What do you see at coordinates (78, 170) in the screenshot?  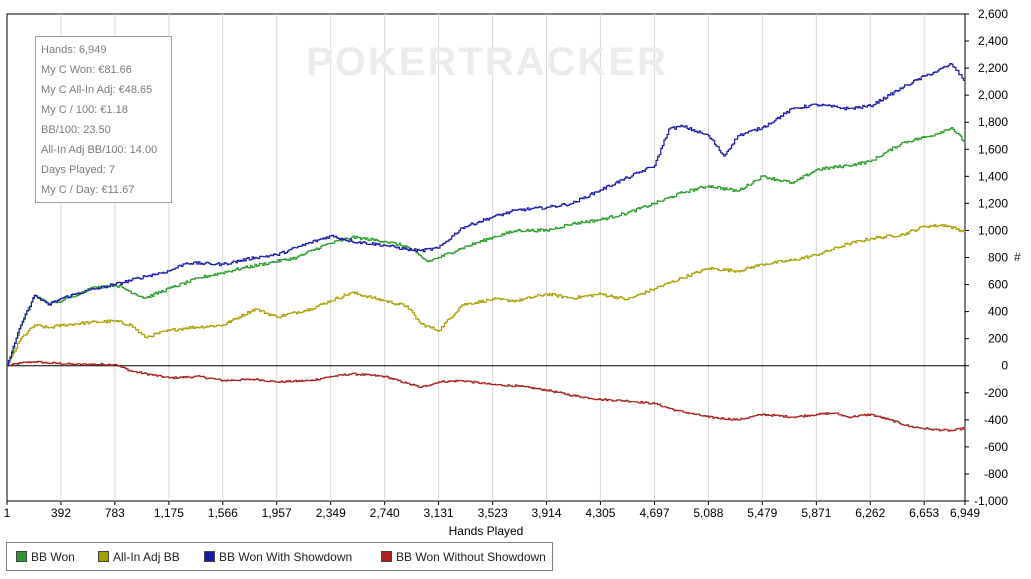 I see `stat-days-played: Days Played: 7` at bounding box center [78, 170].